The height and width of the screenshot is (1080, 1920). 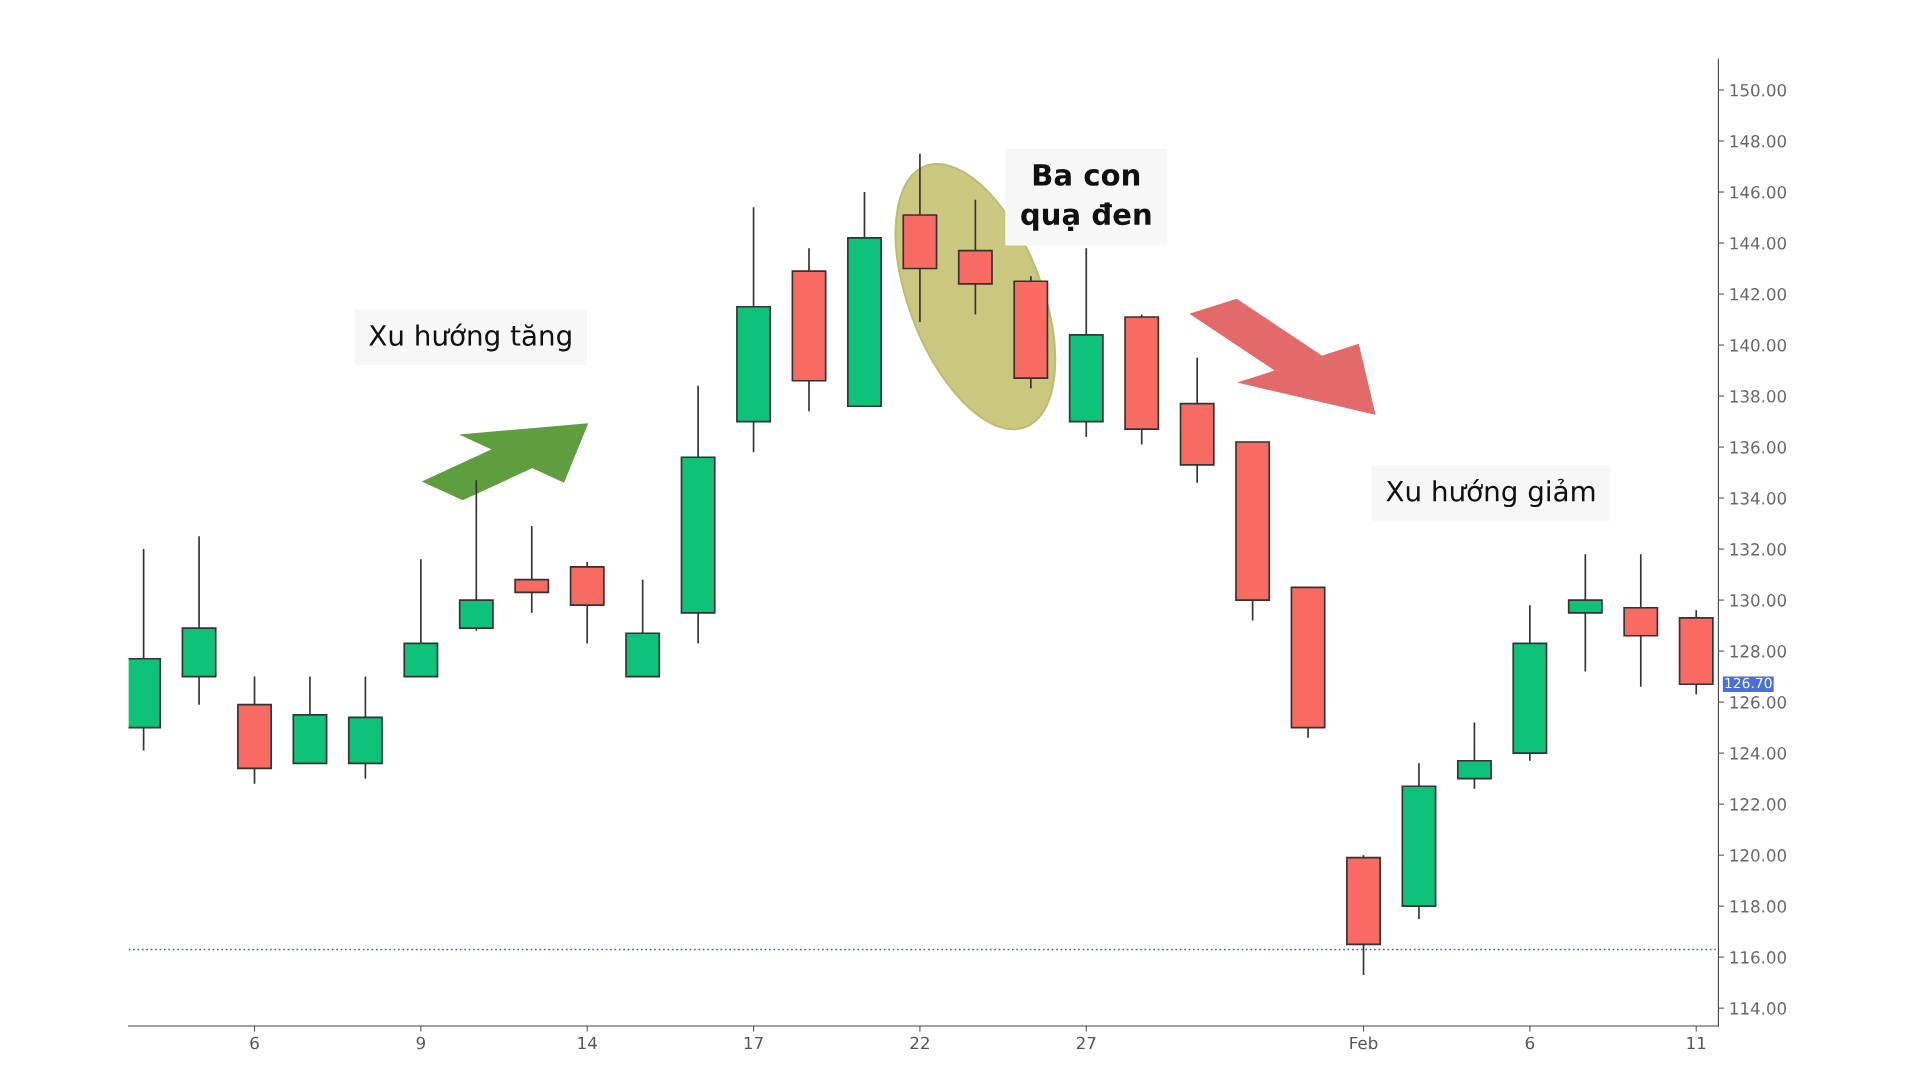 What do you see at coordinates (1758, 804) in the screenshot?
I see `y-tick-label: 122.00` at bounding box center [1758, 804].